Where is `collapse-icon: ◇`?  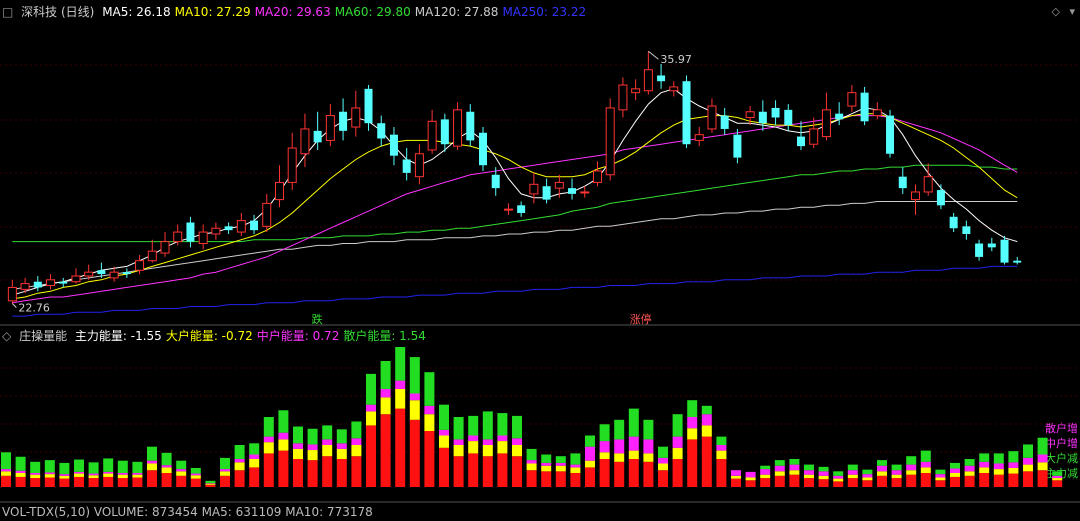 collapse-icon: ◇ is located at coordinates (7, 336).